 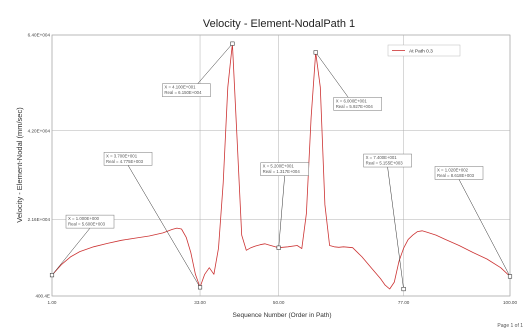 I want to click on callout-x-text: X = 3.700E+001, so click(x=122, y=155).